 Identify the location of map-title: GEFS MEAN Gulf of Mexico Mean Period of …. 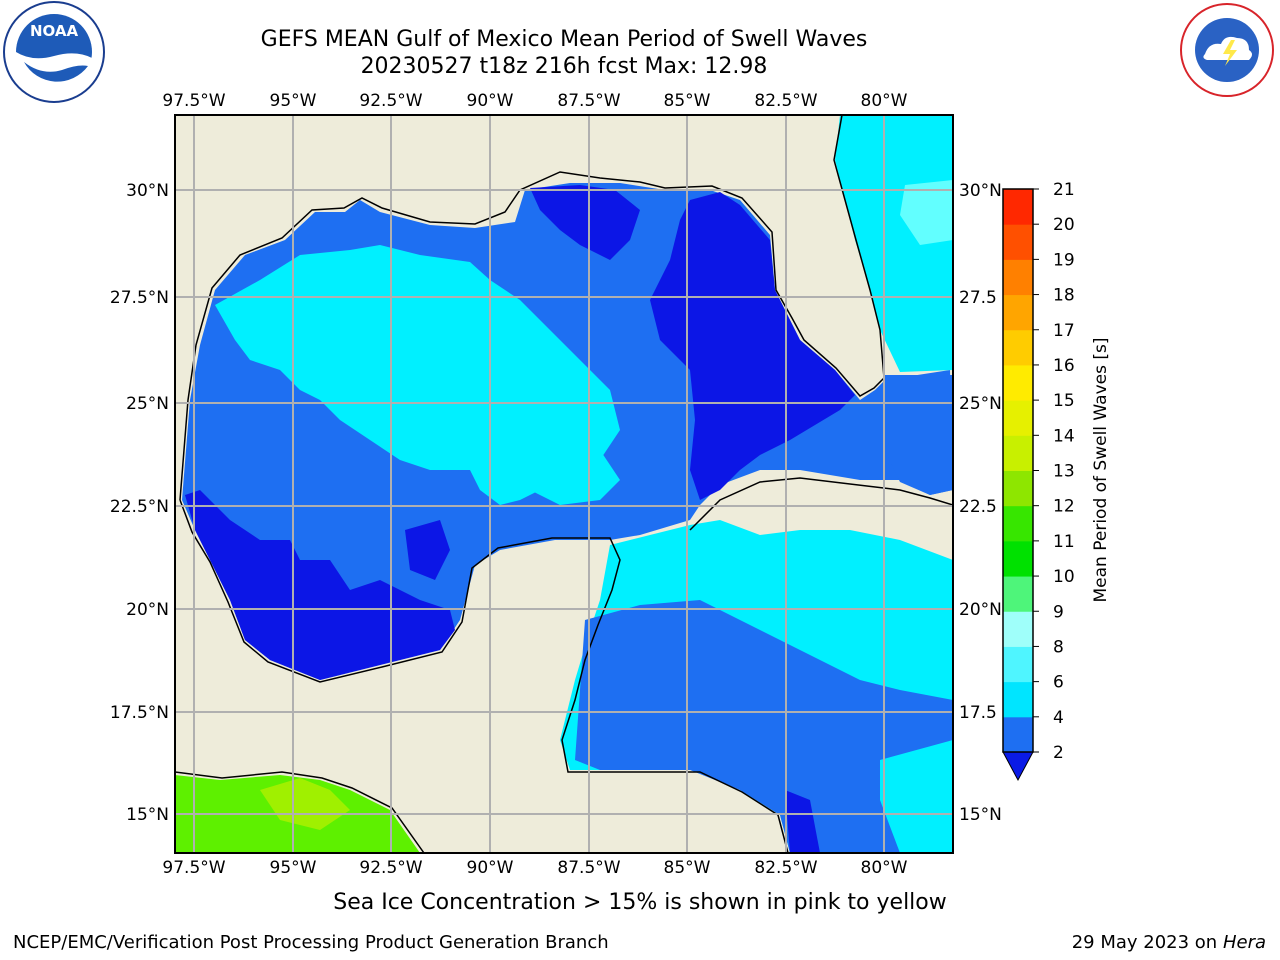
(564, 39).